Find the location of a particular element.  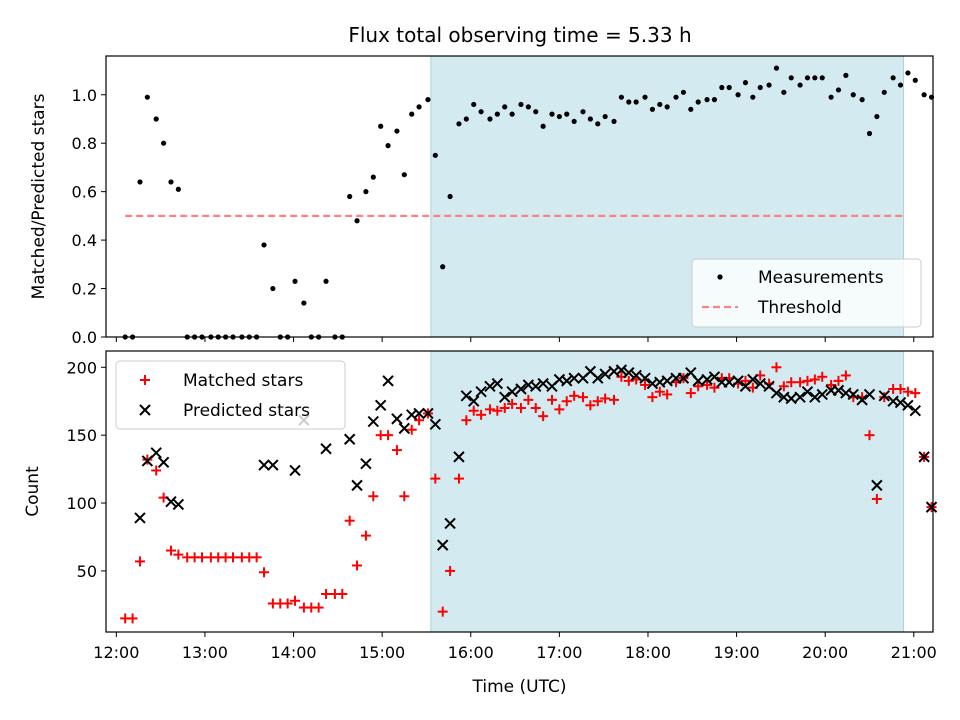

x-tick-label: 15:00 is located at coordinates (382, 652).